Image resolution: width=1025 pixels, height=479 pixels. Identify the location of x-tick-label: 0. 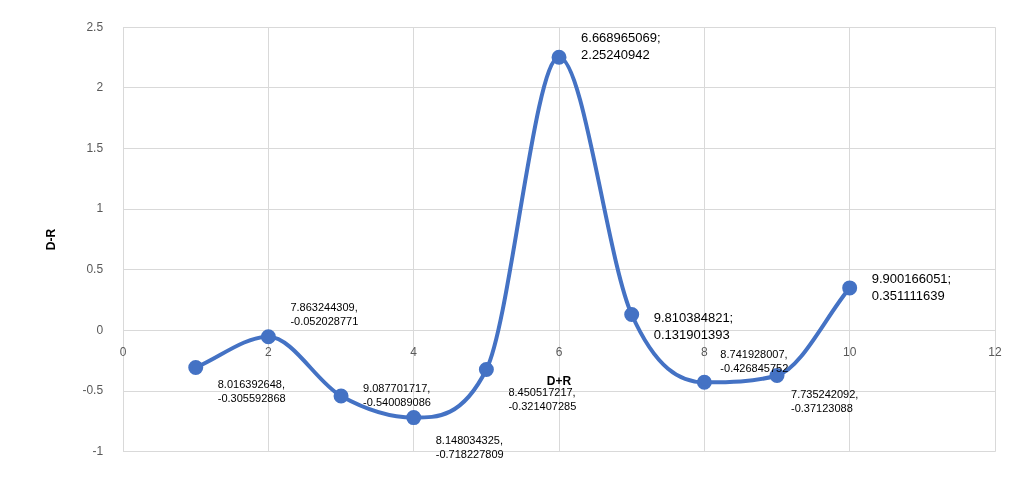
(123, 352).